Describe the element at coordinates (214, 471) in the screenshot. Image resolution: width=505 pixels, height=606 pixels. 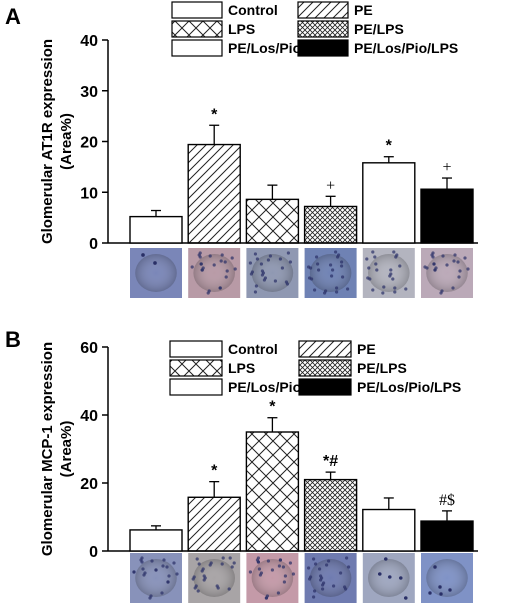
I see `significance-label-pe: *` at that location.